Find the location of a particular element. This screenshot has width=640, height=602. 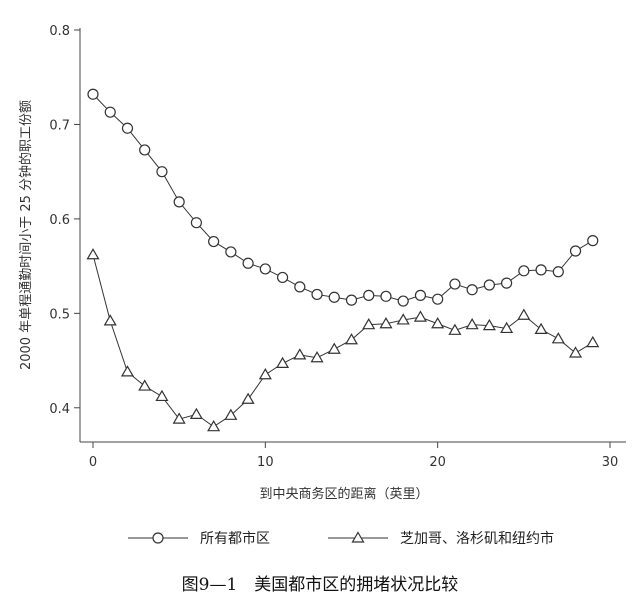

legend: 所有都市区 芝加哥、洛杉矶和纽约市 is located at coordinates (341, 538).